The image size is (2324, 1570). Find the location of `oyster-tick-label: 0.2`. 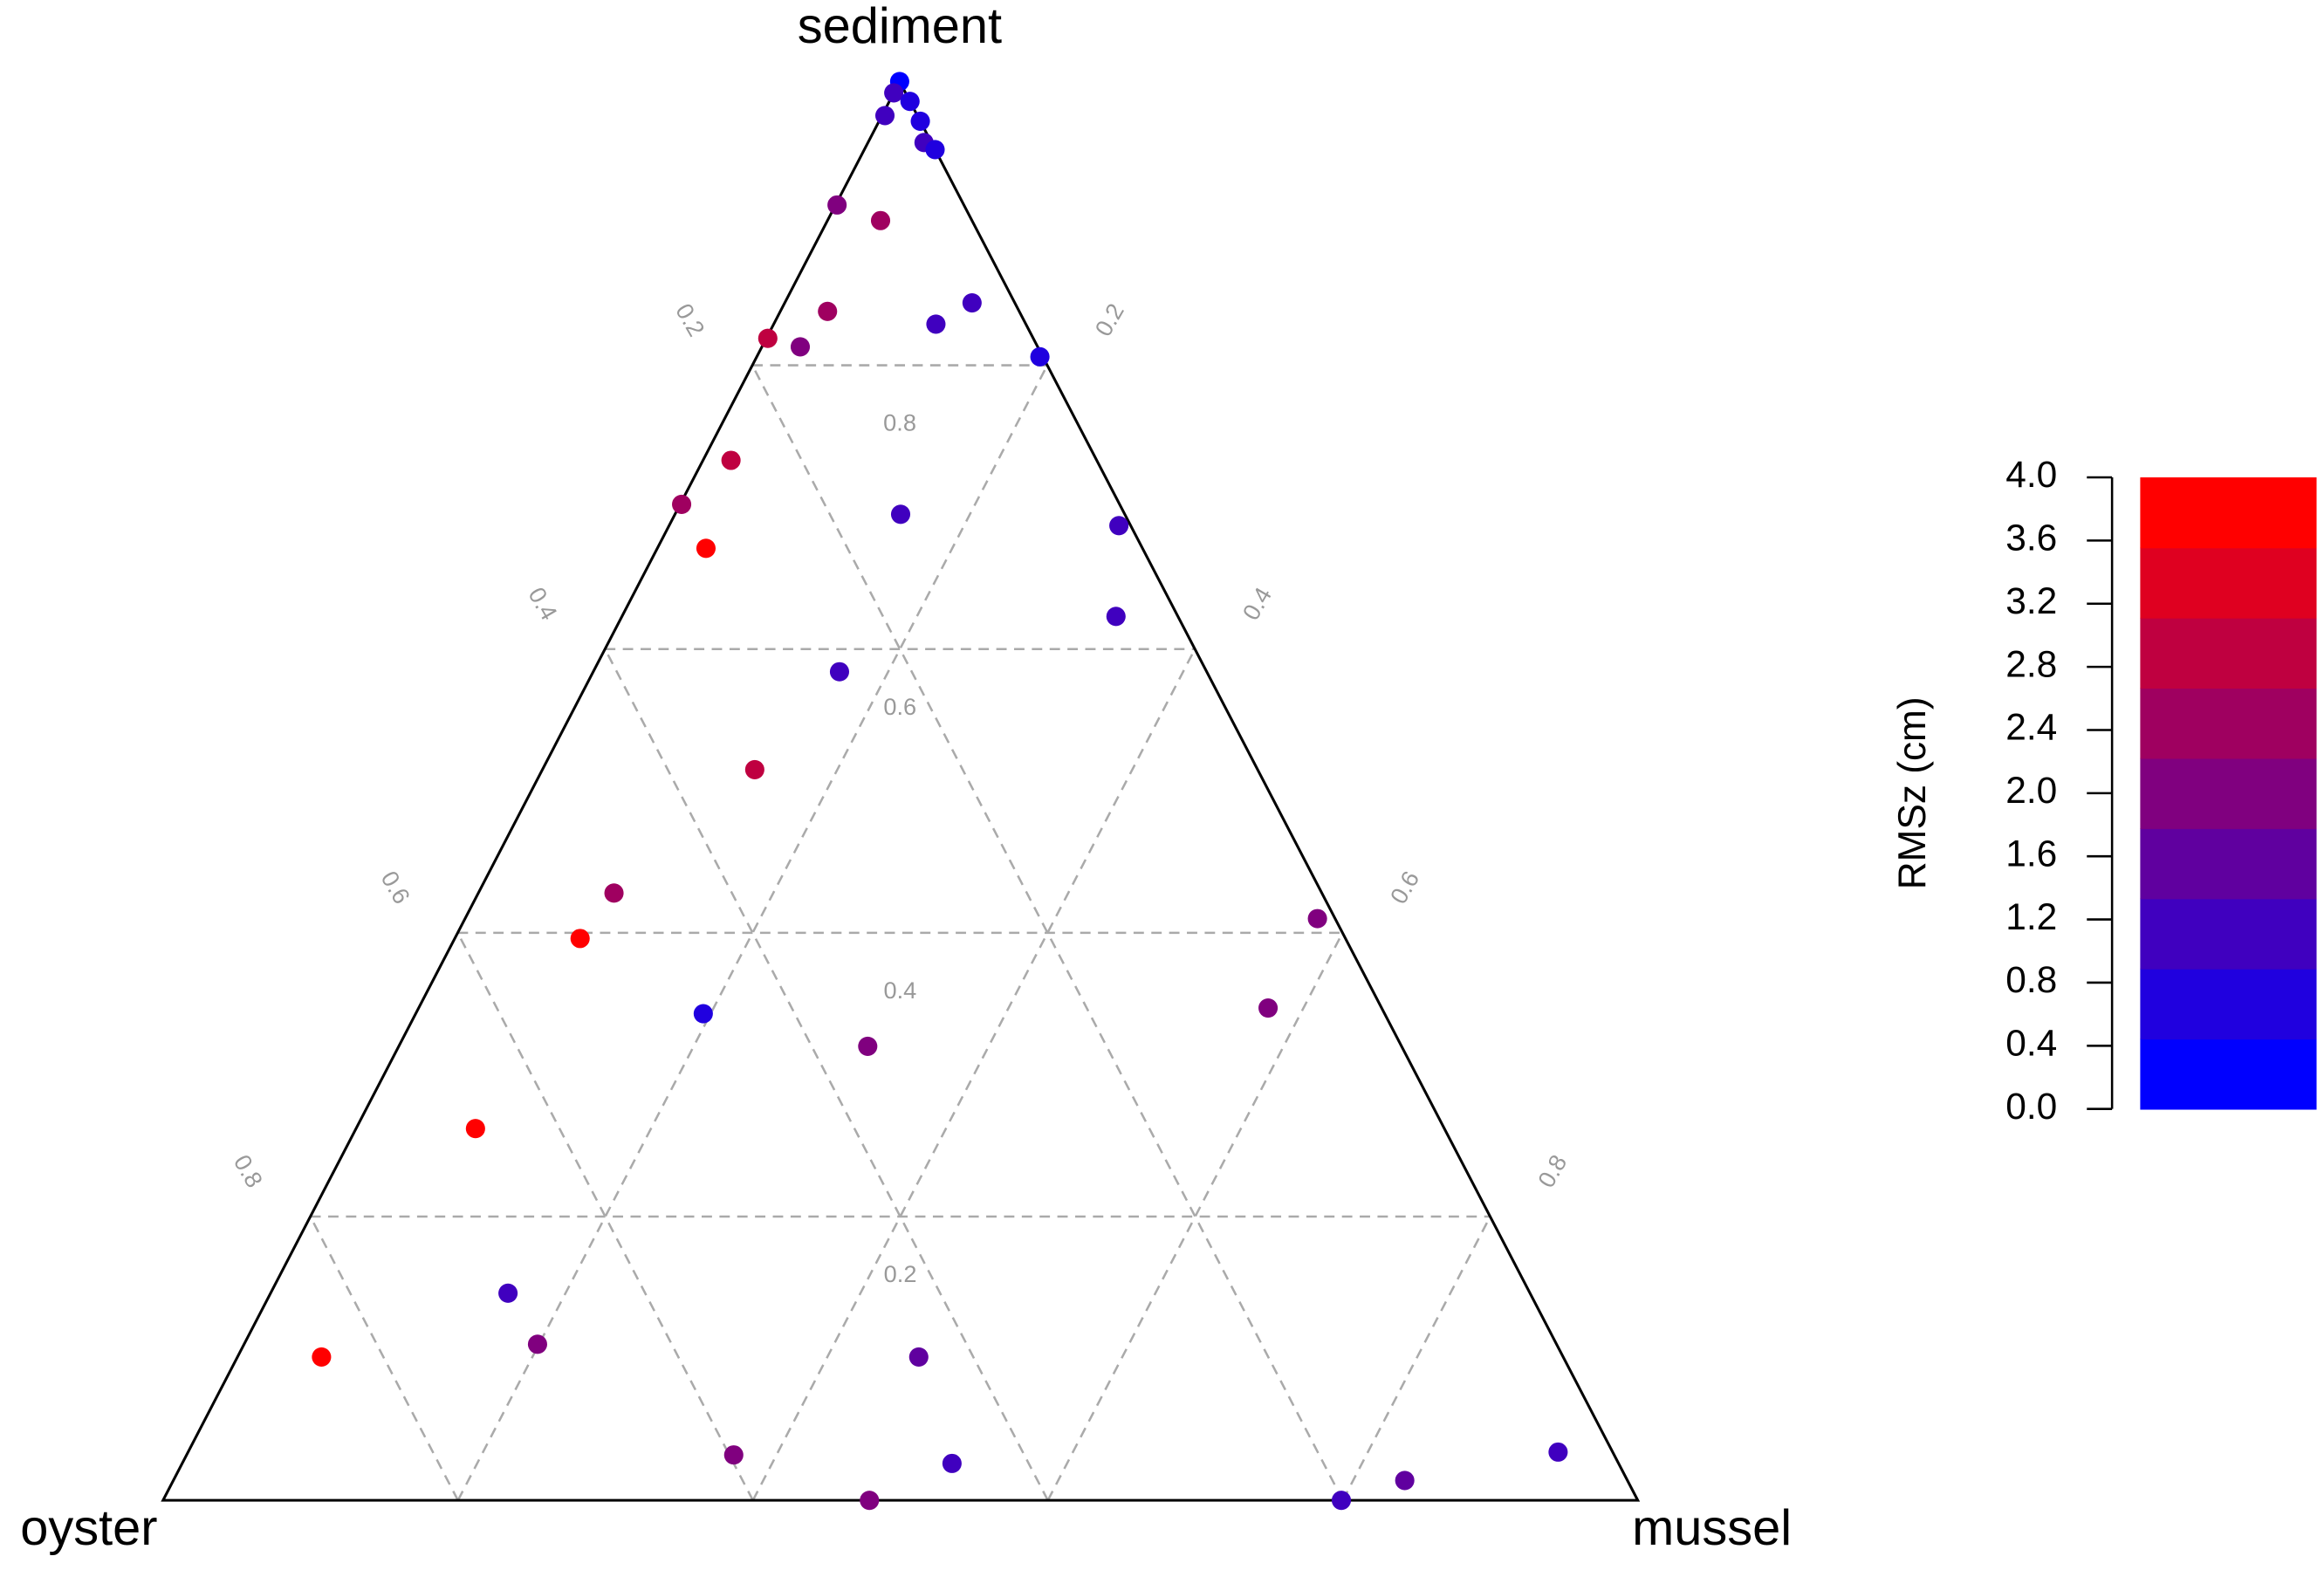

oyster-tick-label: 0.2 is located at coordinates (690, 319).